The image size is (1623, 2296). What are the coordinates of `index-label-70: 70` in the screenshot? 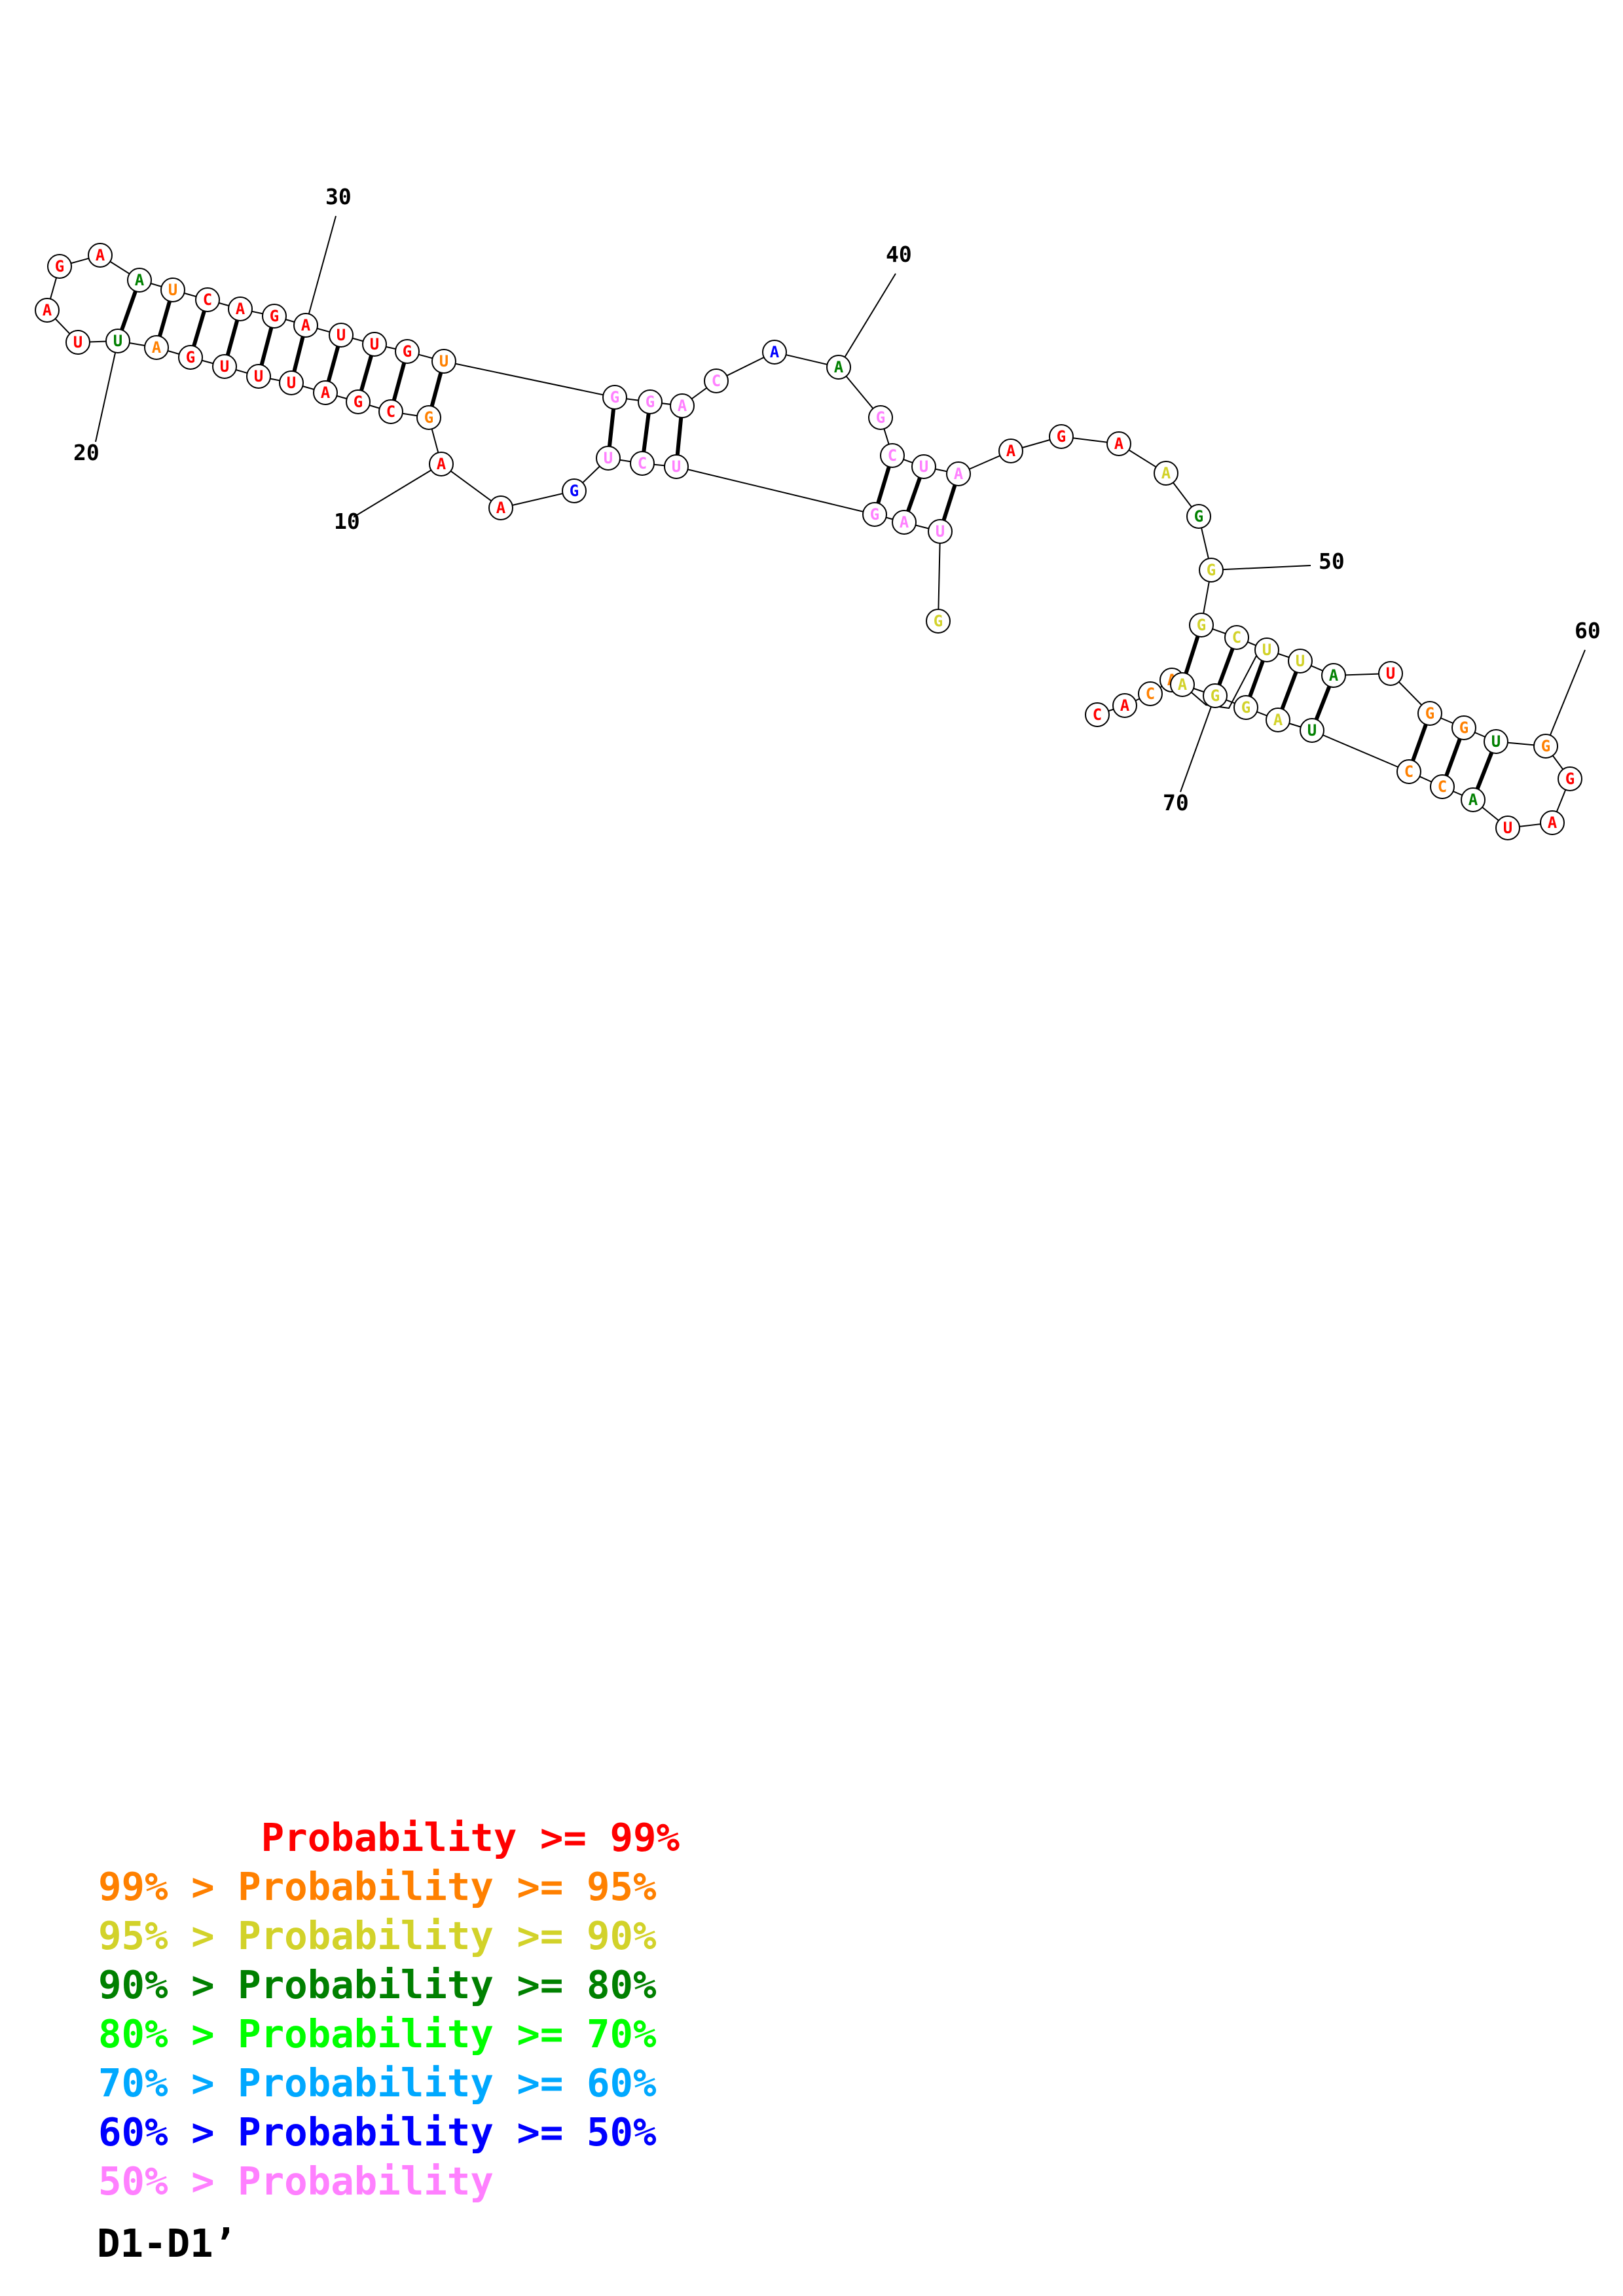 It's located at (1176, 803).